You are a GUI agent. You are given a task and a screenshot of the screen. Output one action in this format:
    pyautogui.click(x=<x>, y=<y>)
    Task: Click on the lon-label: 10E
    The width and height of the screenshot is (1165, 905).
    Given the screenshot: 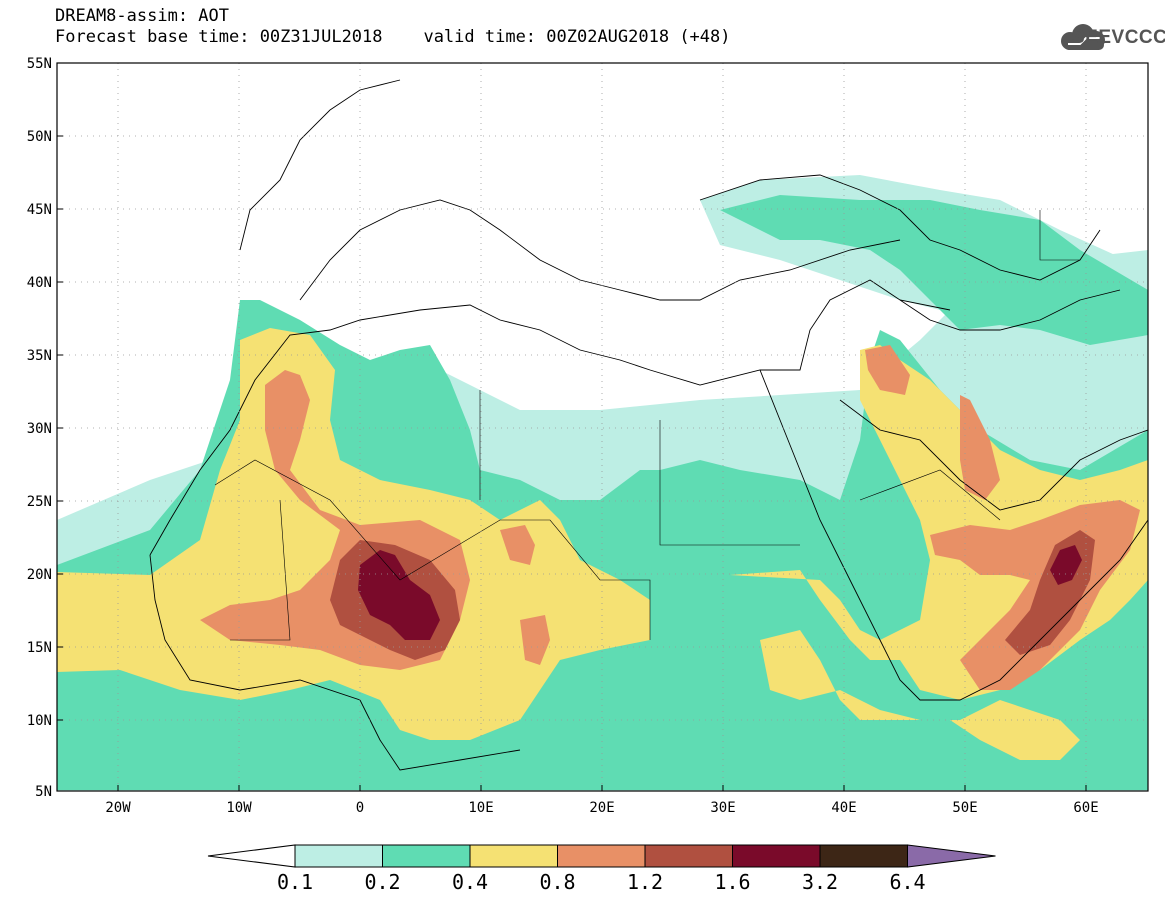 What is the action you would take?
    pyautogui.click(x=480, y=808)
    